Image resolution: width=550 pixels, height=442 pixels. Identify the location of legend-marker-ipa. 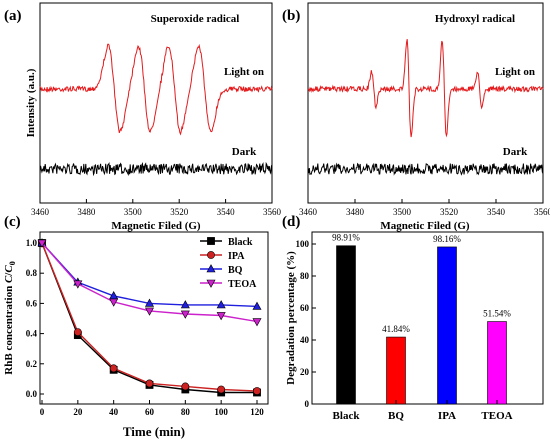
(211, 255).